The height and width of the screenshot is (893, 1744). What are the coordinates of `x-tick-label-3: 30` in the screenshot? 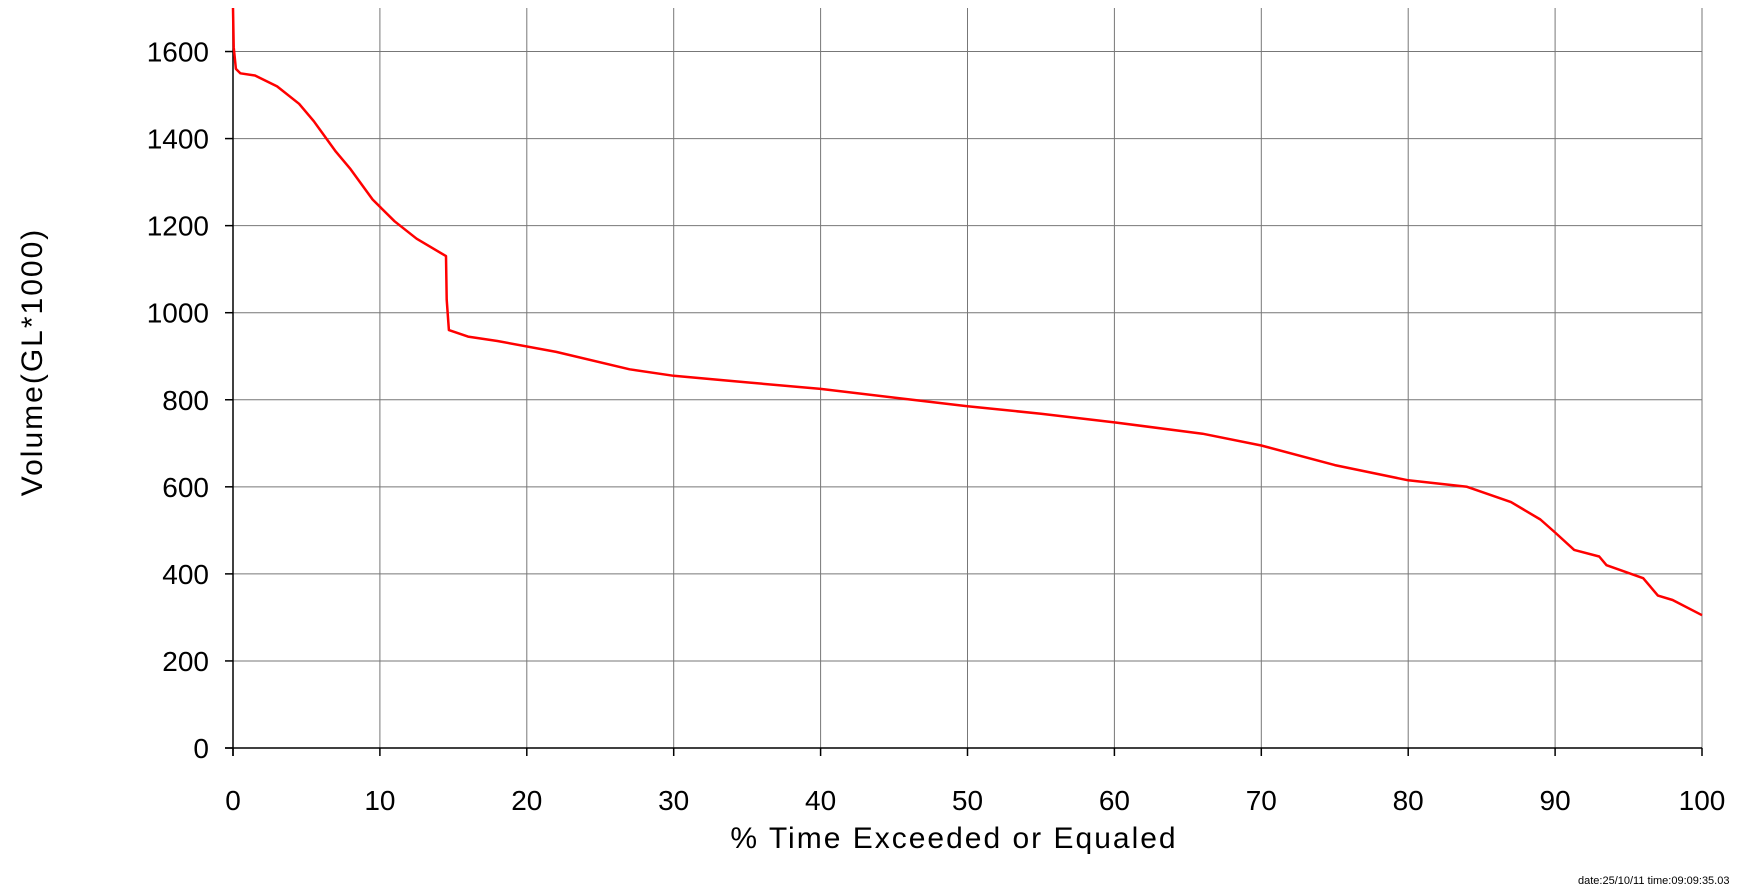 It's located at (673, 800).